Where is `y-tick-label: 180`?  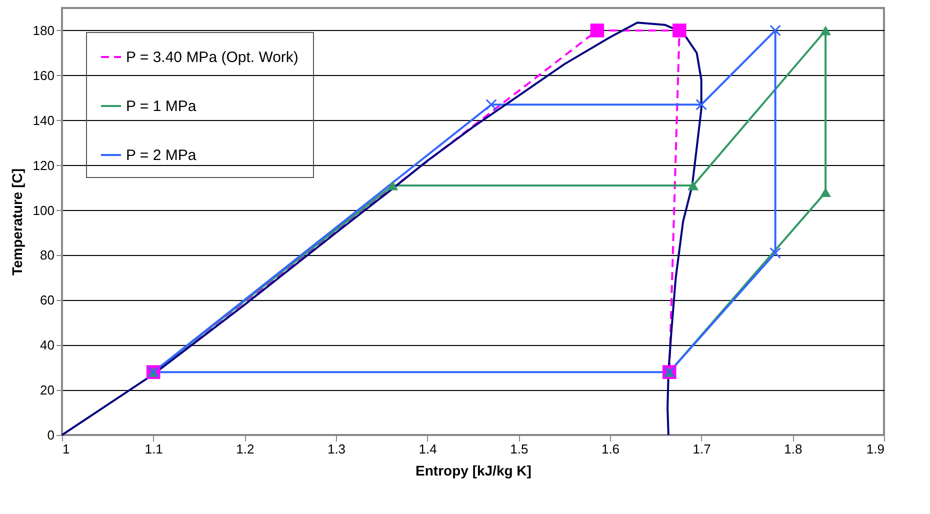 y-tick-label: 180 is located at coordinates (43, 30).